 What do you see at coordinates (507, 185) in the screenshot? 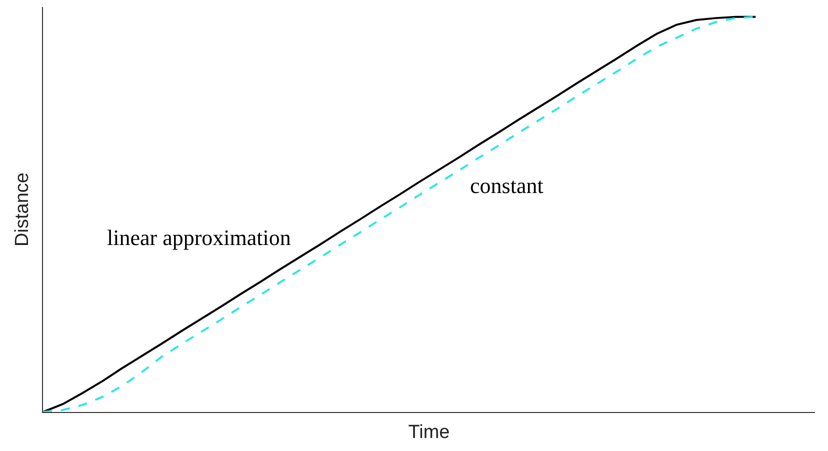
I see `annotation: constant` at bounding box center [507, 185].